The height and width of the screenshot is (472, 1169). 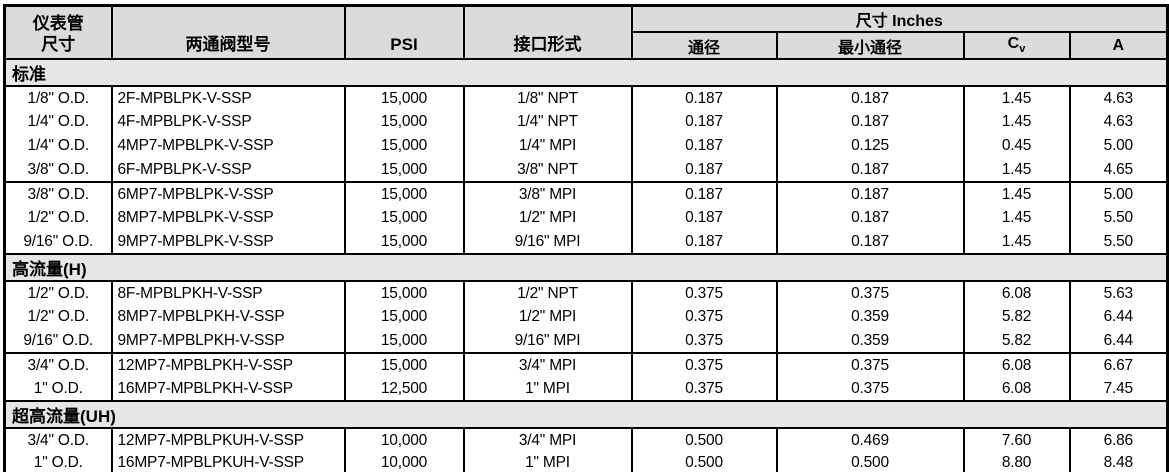 What do you see at coordinates (899, 18) in the screenshot?
I see `header-inches-group: 尺寸 Inches` at bounding box center [899, 18].